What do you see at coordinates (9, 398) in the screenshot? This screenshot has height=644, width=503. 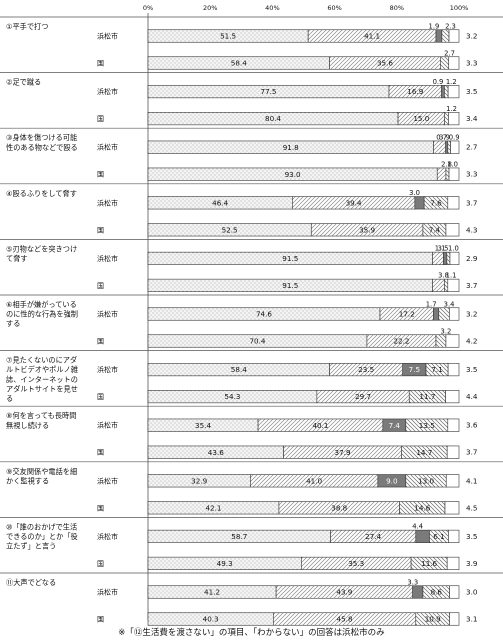 I see `category-label-line: る` at bounding box center [9, 398].